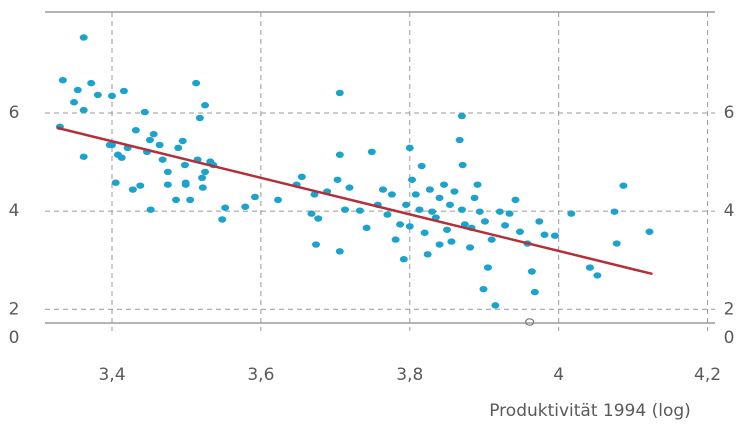  I want to click on y-tick-label: 0, so click(14, 338).